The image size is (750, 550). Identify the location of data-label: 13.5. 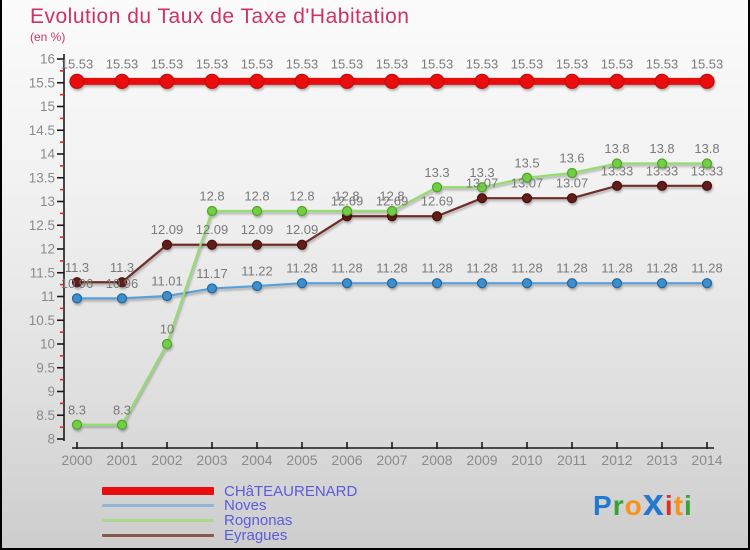
(526, 162).